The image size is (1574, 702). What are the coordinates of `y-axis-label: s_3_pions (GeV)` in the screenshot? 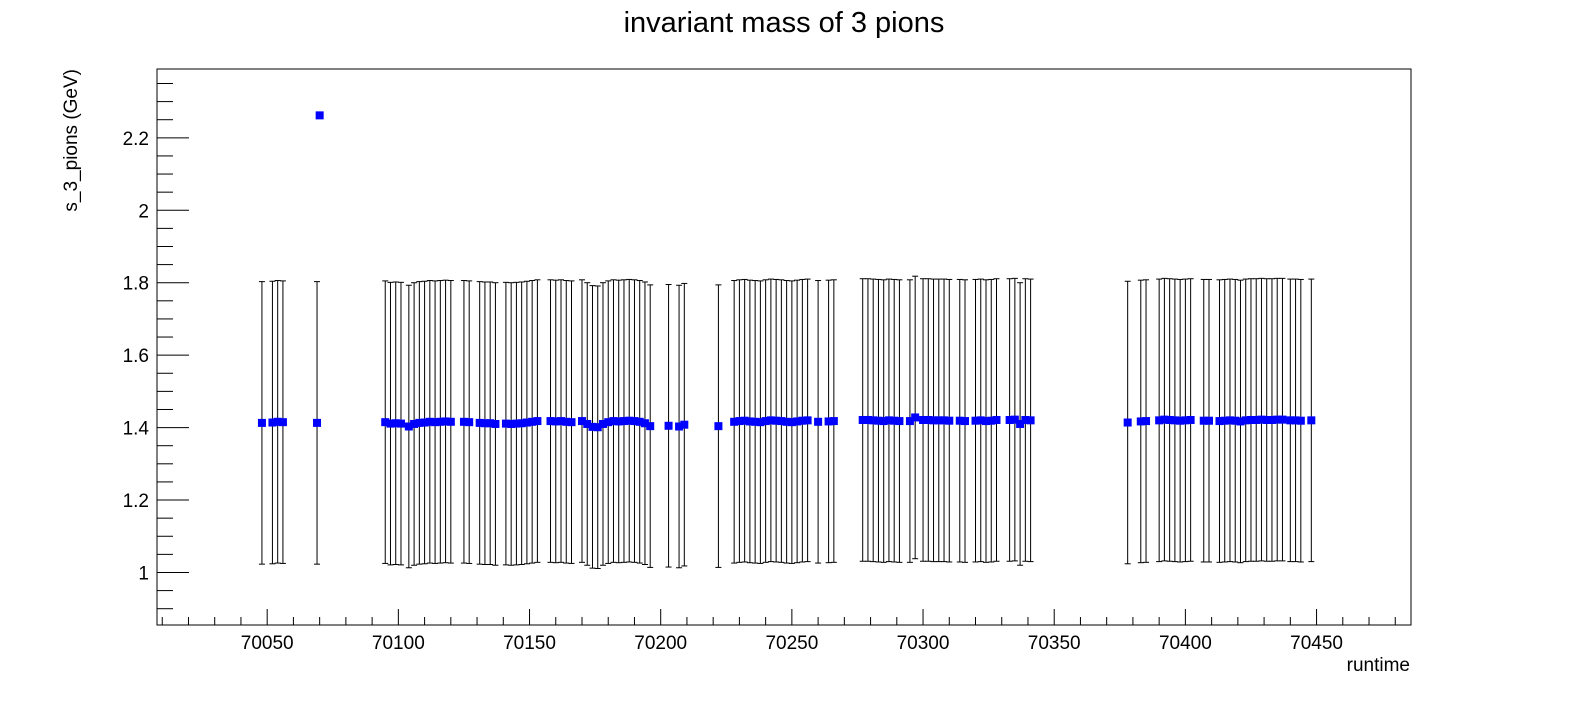 It's located at (71, 140).